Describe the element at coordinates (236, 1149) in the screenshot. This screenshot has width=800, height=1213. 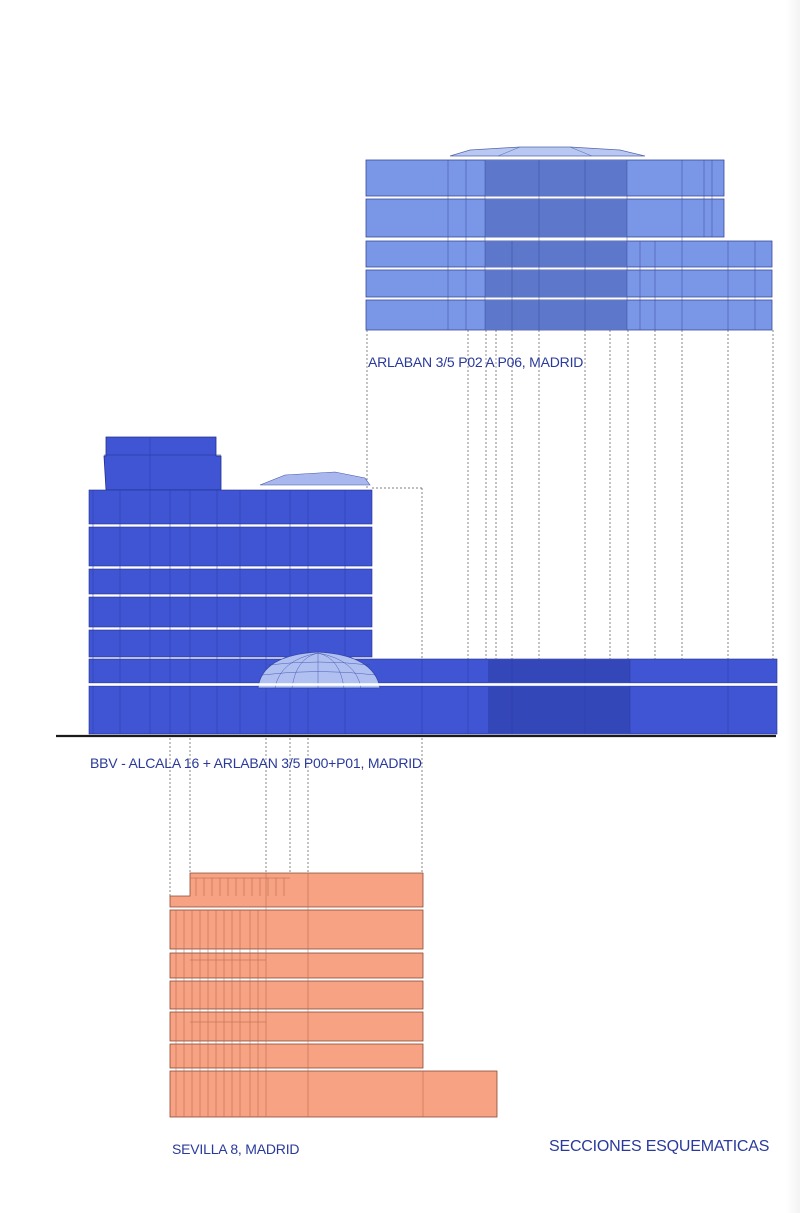
I see `bottom-building-label: SEVILLA 8, MADRID` at that location.